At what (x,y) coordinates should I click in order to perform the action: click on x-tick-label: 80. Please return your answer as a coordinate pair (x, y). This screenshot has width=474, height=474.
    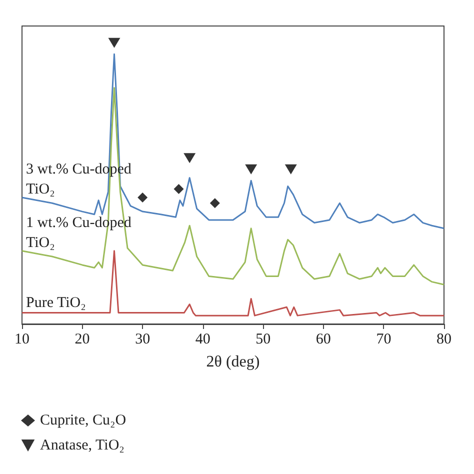
    Looking at the image, I should click on (444, 340).